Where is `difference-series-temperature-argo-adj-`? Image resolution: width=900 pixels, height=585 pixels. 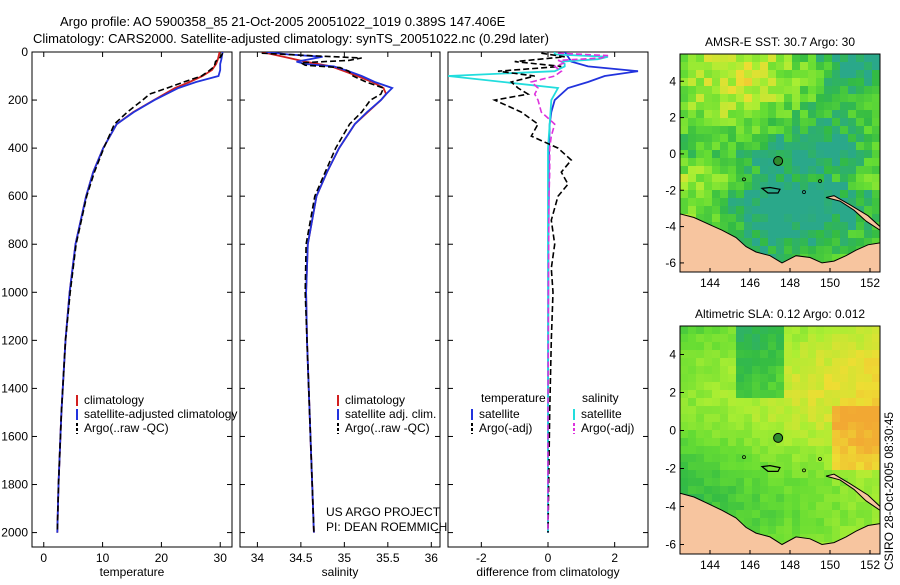
difference-series-temperature-argo-adj- is located at coordinates (532, 292).